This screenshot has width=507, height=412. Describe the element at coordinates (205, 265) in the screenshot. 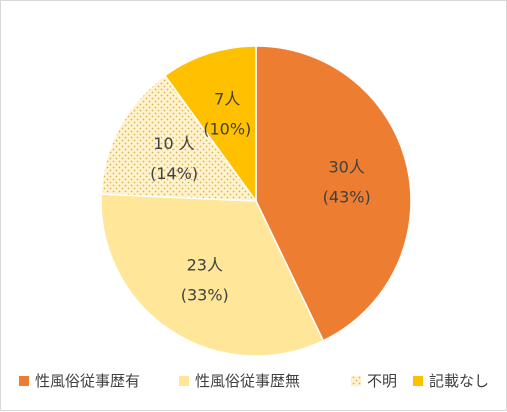

I see `slice-value-label: 23人` at that location.